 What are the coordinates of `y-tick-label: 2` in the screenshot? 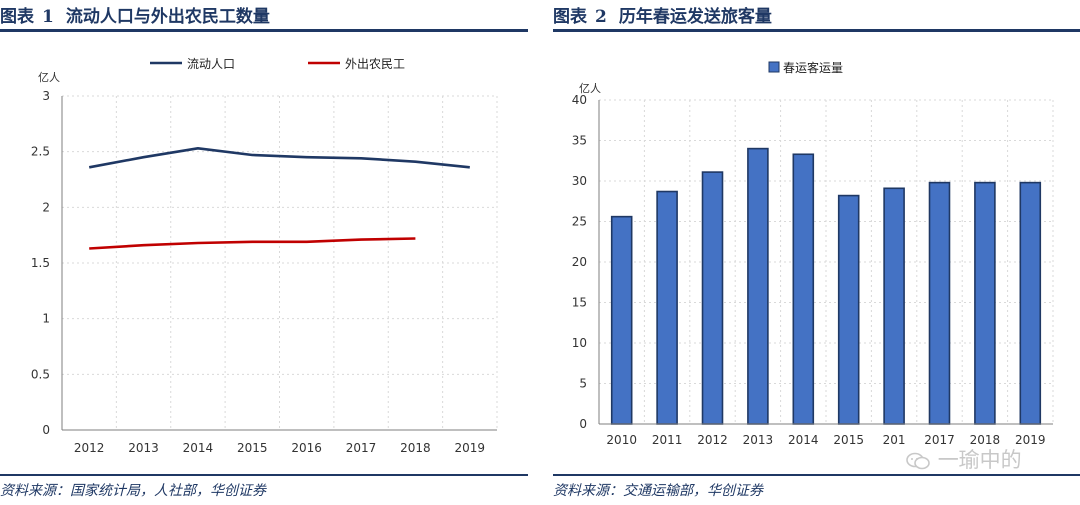 It's located at (46, 207).